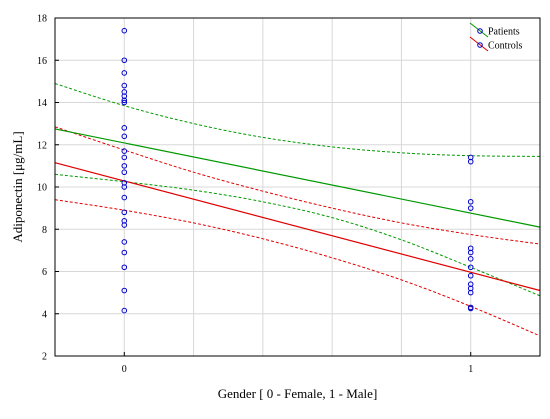 This screenshot has height=419, width=550. Describe the element at coordinates (42, 19) in the screenshot. I see `y-tick-label: 18` at that location.